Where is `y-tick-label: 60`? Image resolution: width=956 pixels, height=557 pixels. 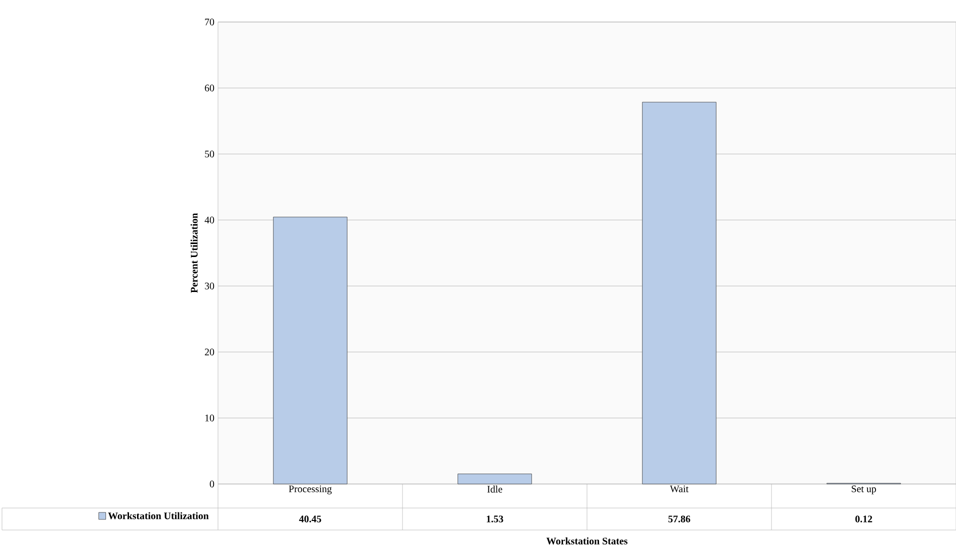 y-tick-label: 60 is located at coordinates (209, 88).